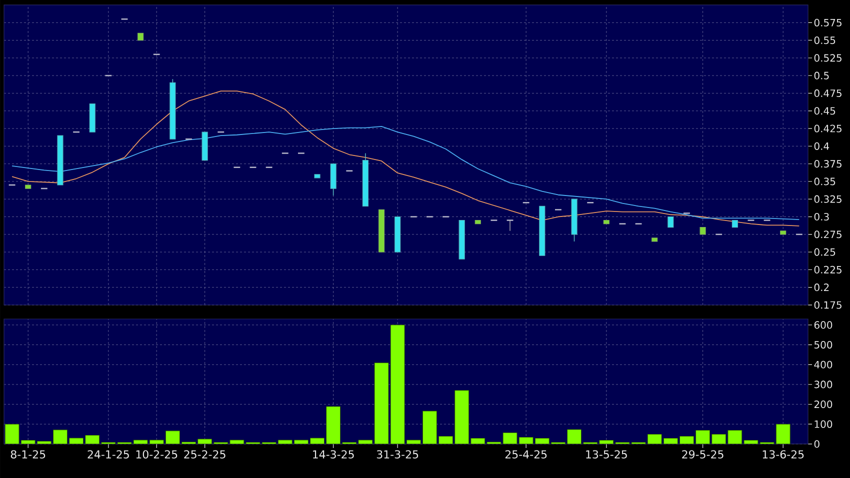  Describe the element at coordinates (828, 164) in the screenshot. I see `y-tick-label: 0.375` at that location.